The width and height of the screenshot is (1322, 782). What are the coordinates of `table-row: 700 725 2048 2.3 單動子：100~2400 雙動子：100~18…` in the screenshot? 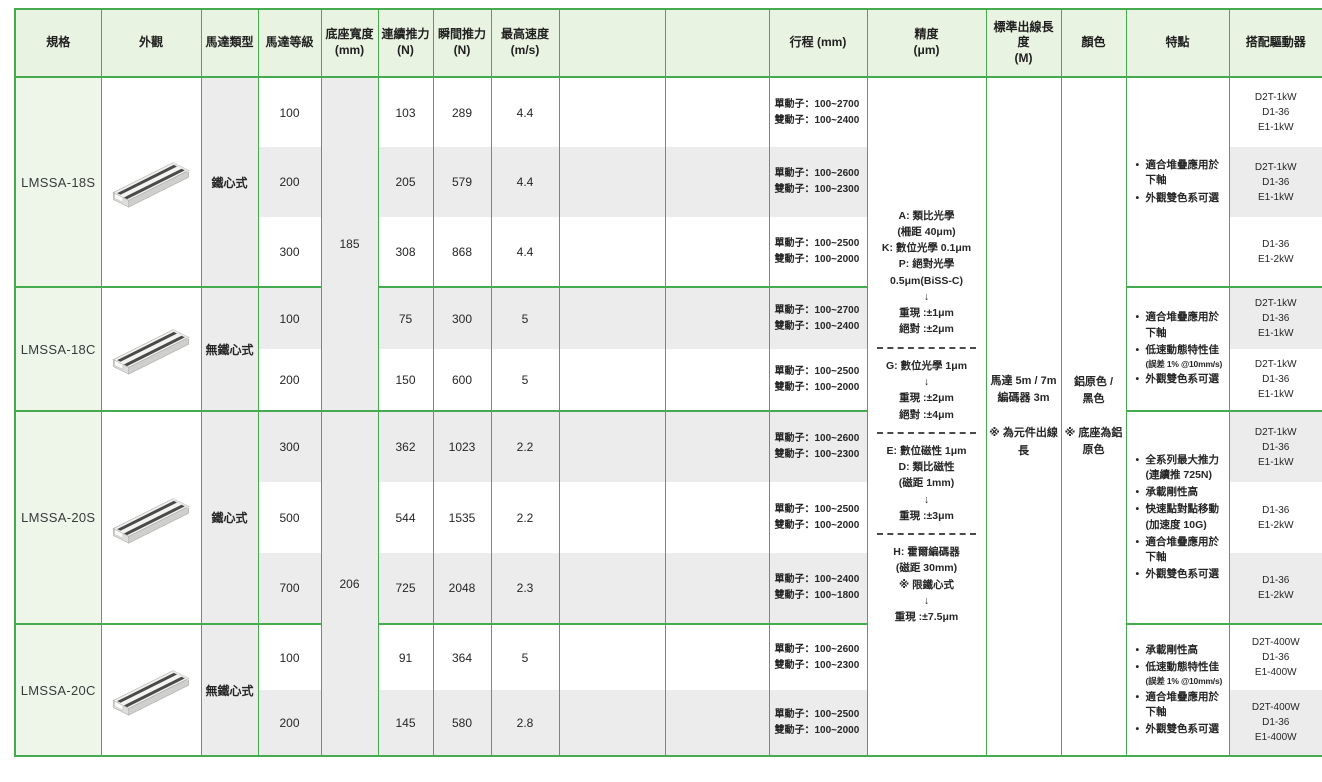 It's located at (668, 588).